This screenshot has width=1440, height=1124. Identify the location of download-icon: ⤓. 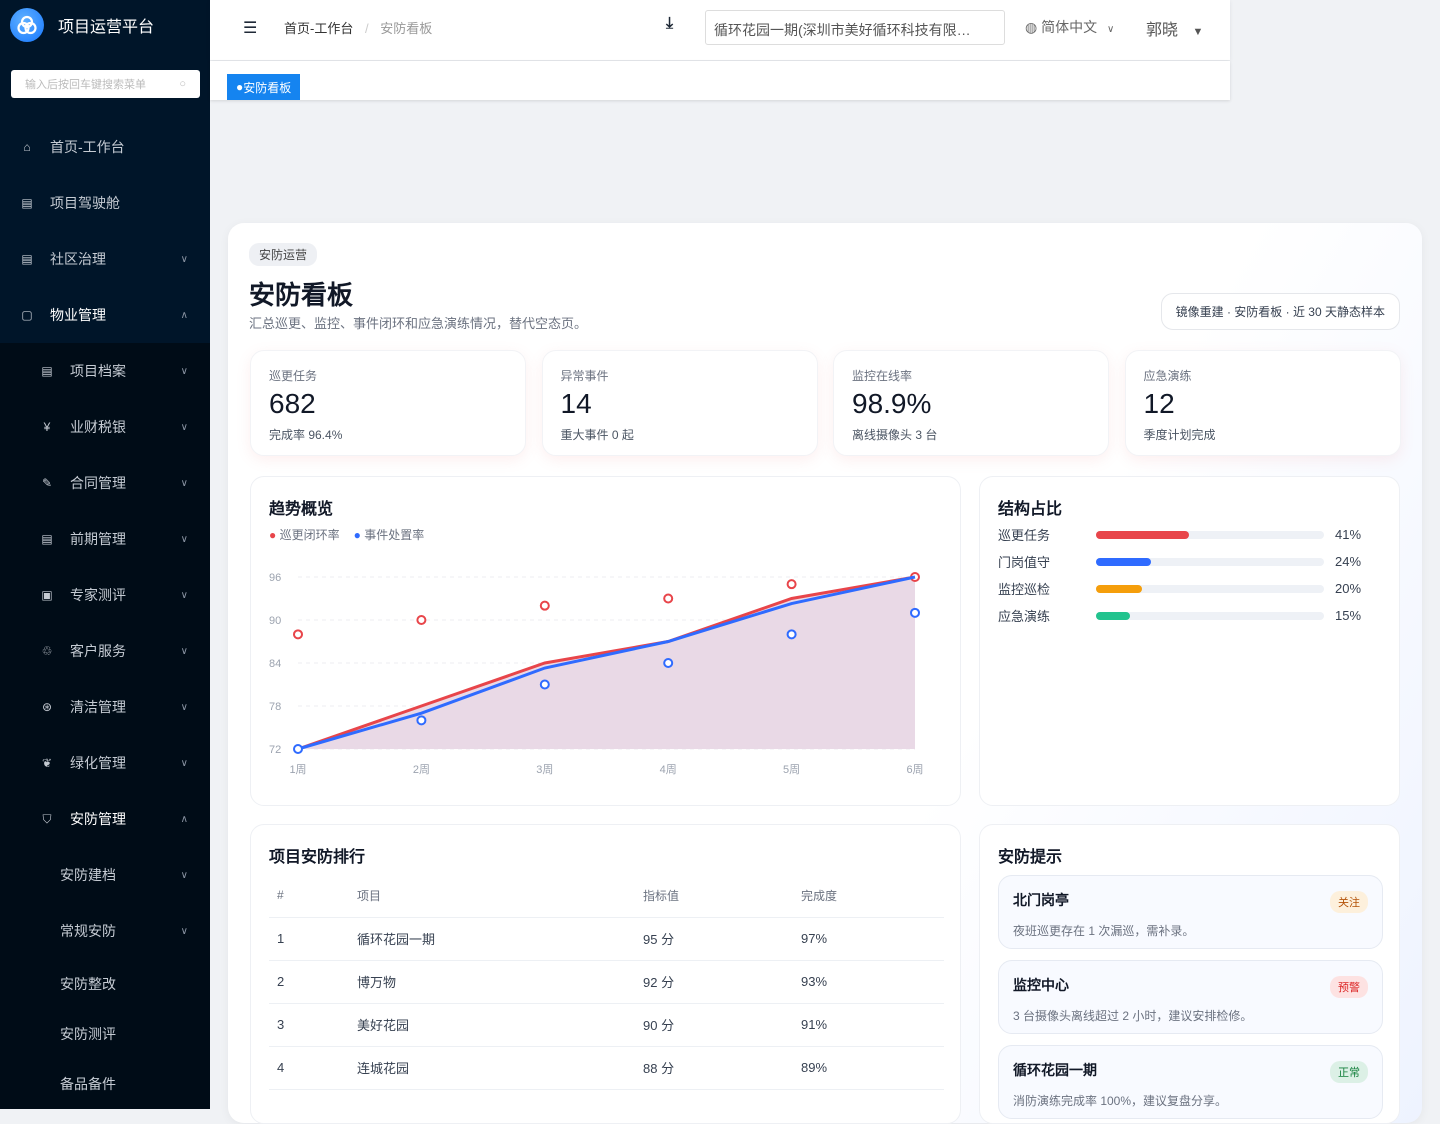
(670, 23).